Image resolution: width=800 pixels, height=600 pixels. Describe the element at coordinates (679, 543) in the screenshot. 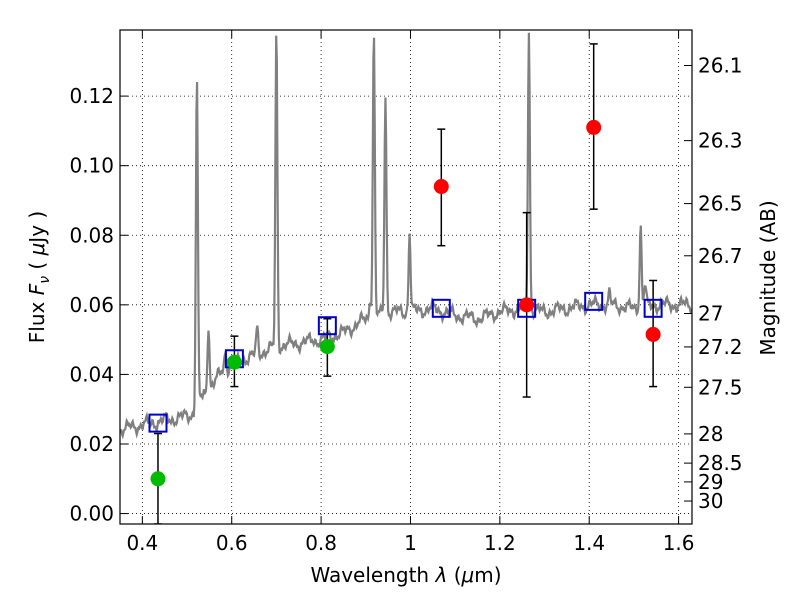

I see `x-tick-label: 1.6` at that location.